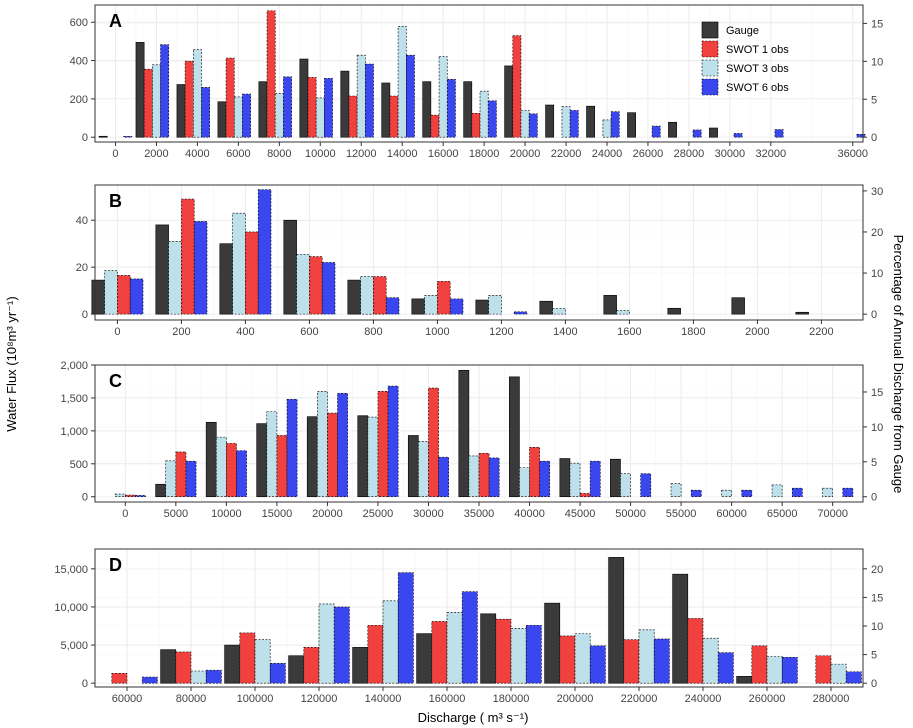 The image size is (913, 728). Describe the element at coordinates (484, 154) in the screenshot. I see `panel-A-x-tick-label: 18000` at that location.